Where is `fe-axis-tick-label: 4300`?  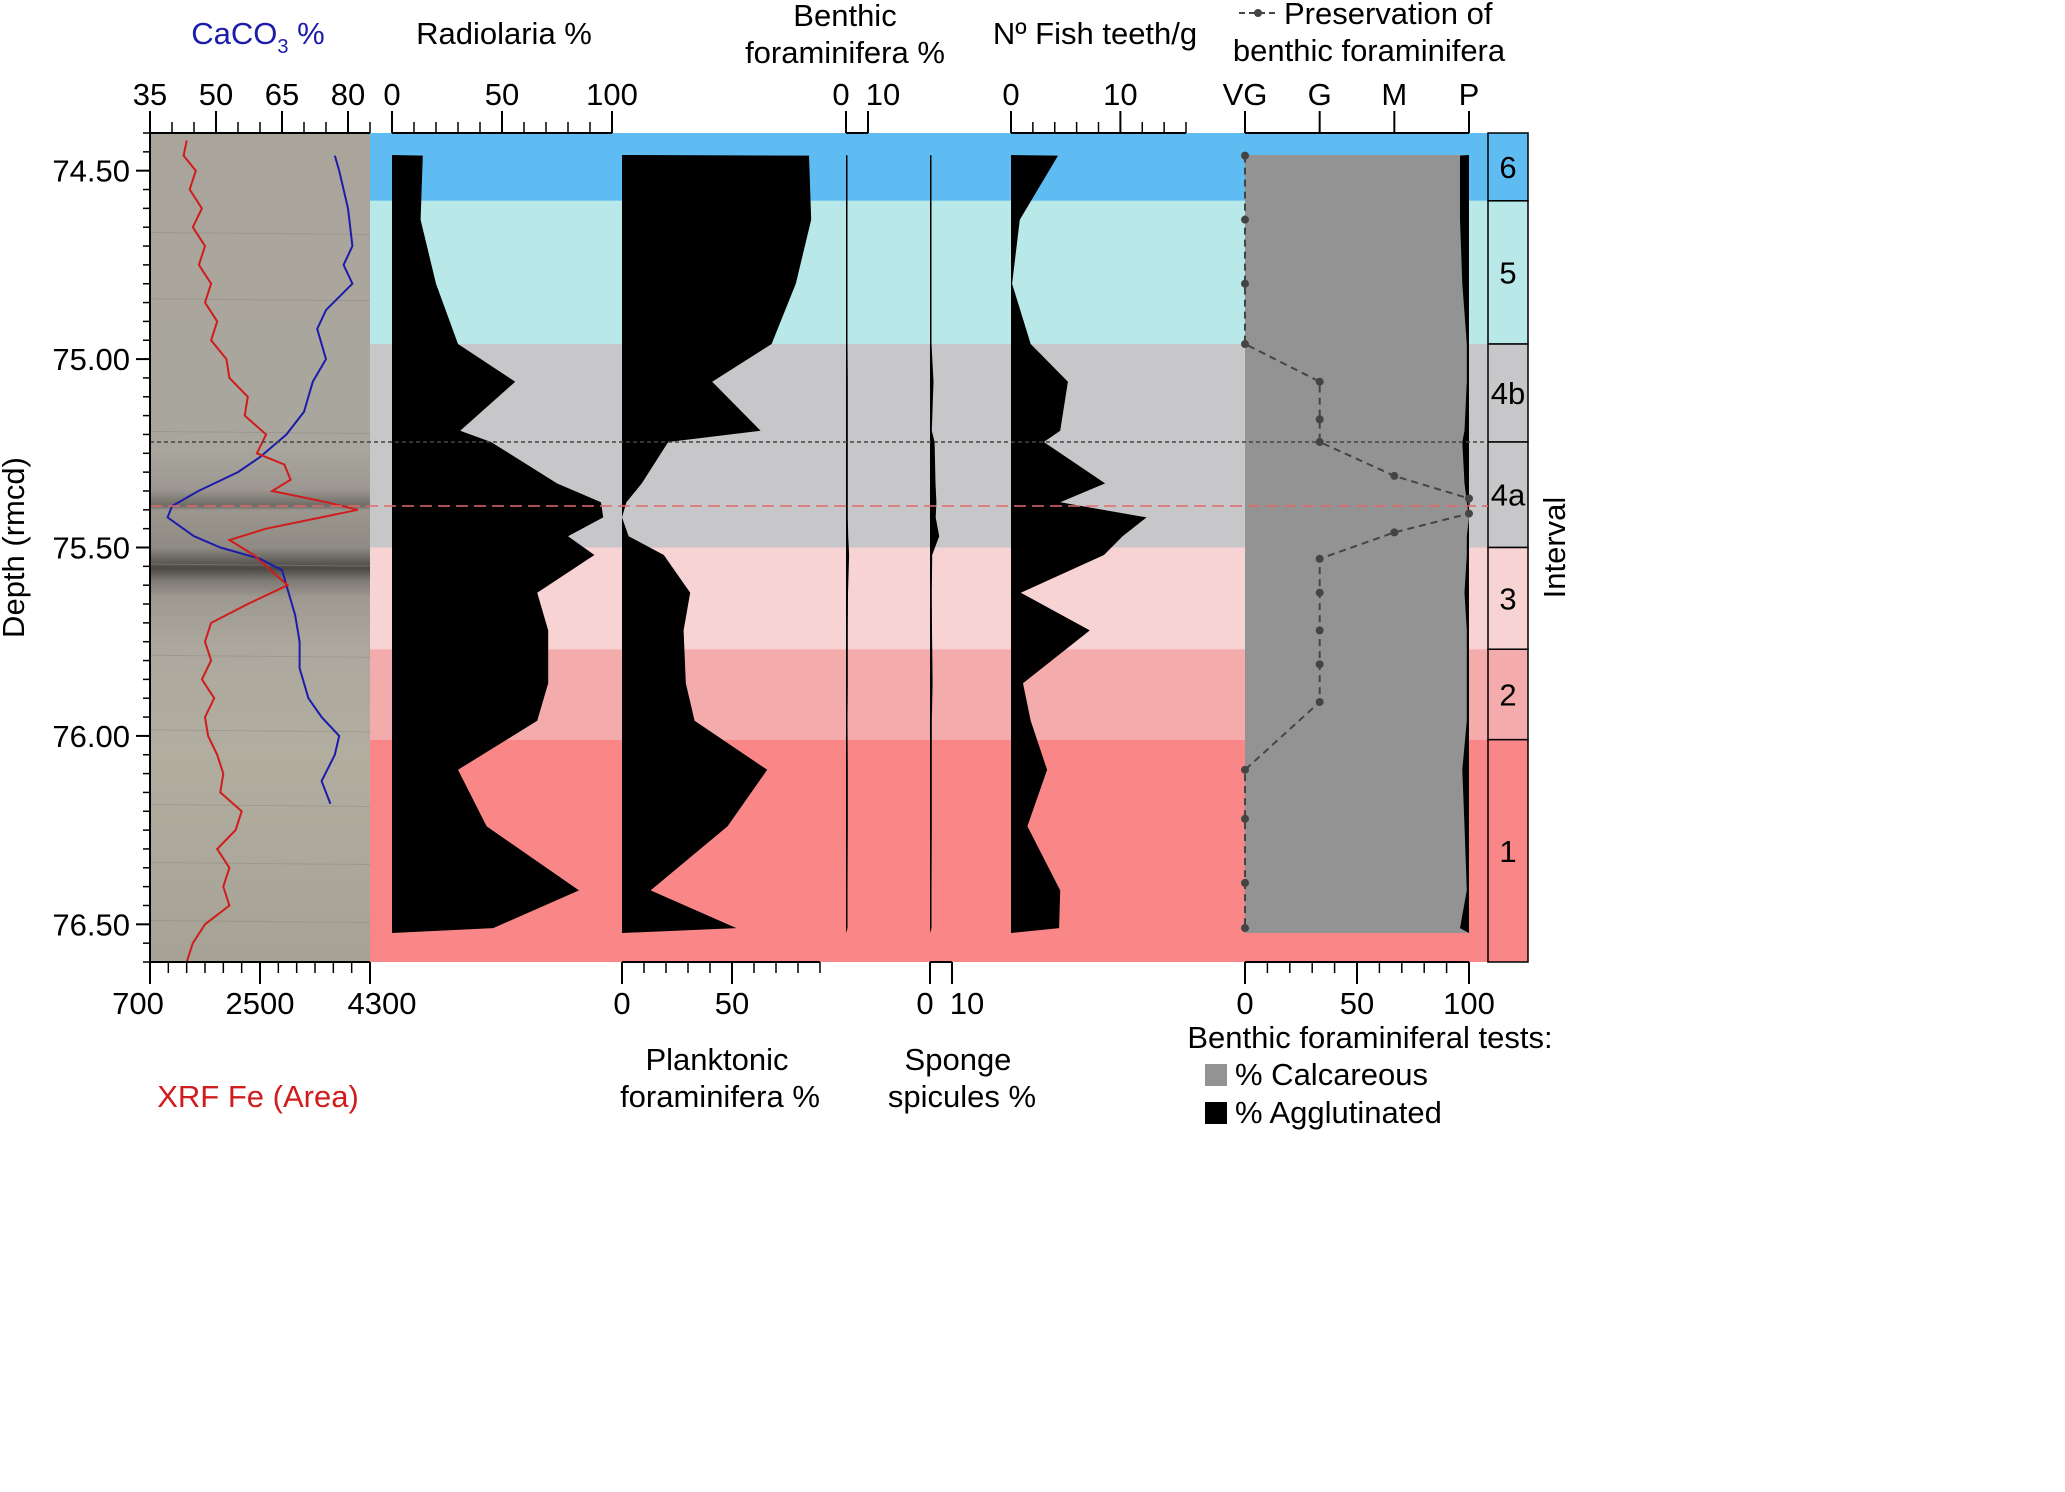
fe-axis-tick-label: 4300 is located at coordinates (382, 1003).